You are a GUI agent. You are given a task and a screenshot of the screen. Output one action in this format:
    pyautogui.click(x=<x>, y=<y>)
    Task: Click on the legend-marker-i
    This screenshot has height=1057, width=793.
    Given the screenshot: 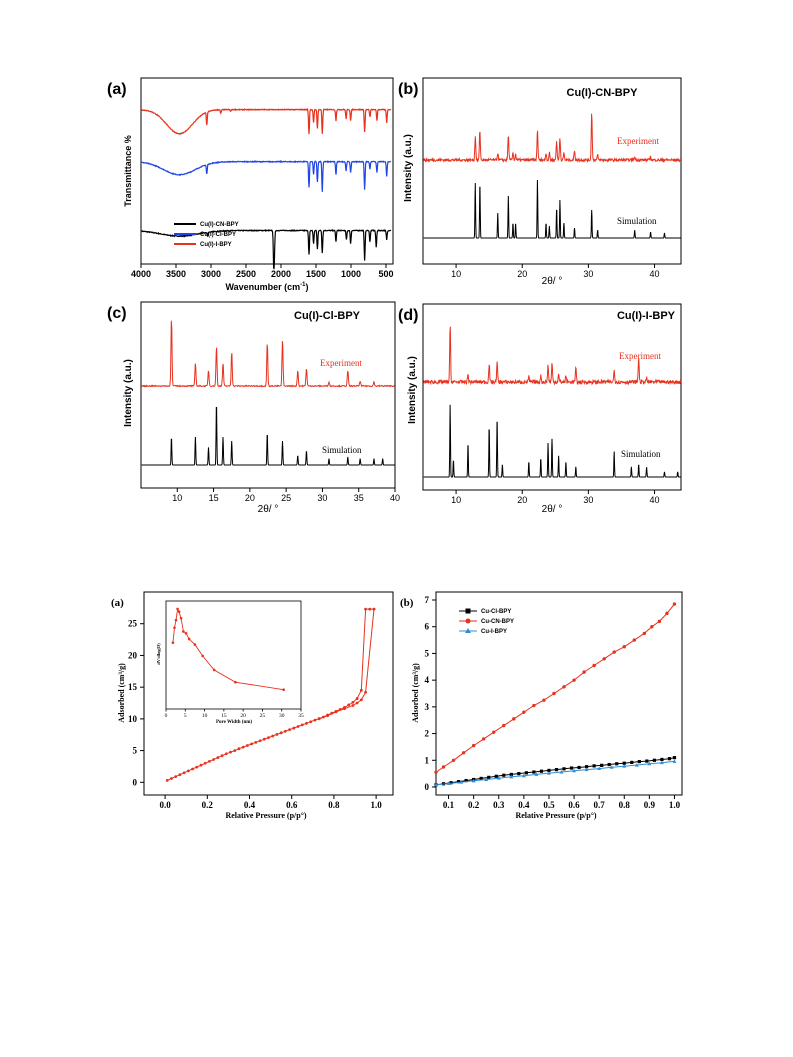 What is the action you would take?
    pyautogui.click(x=468, y=630)
    